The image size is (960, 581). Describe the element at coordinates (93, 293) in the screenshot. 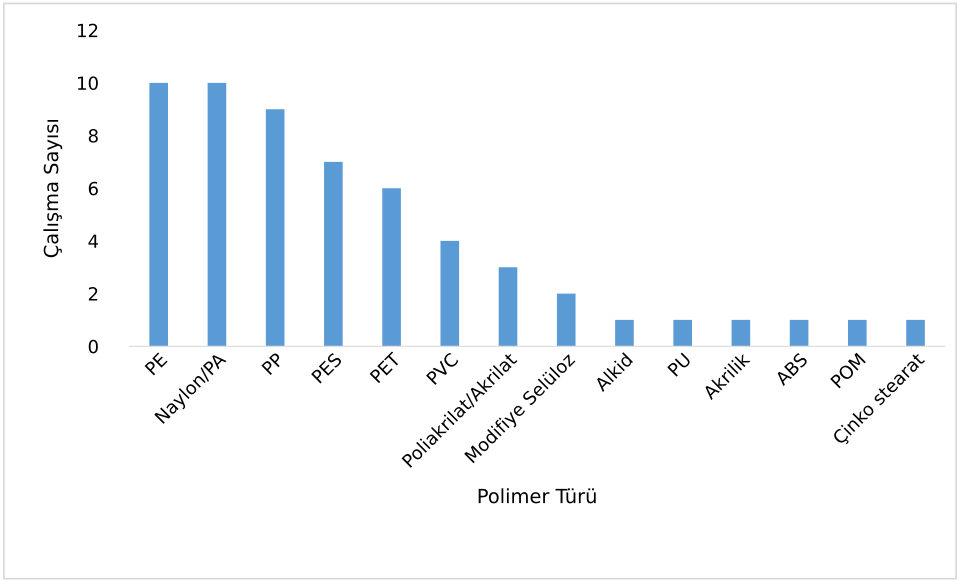

I see `y-tick-label: 2` at that location.